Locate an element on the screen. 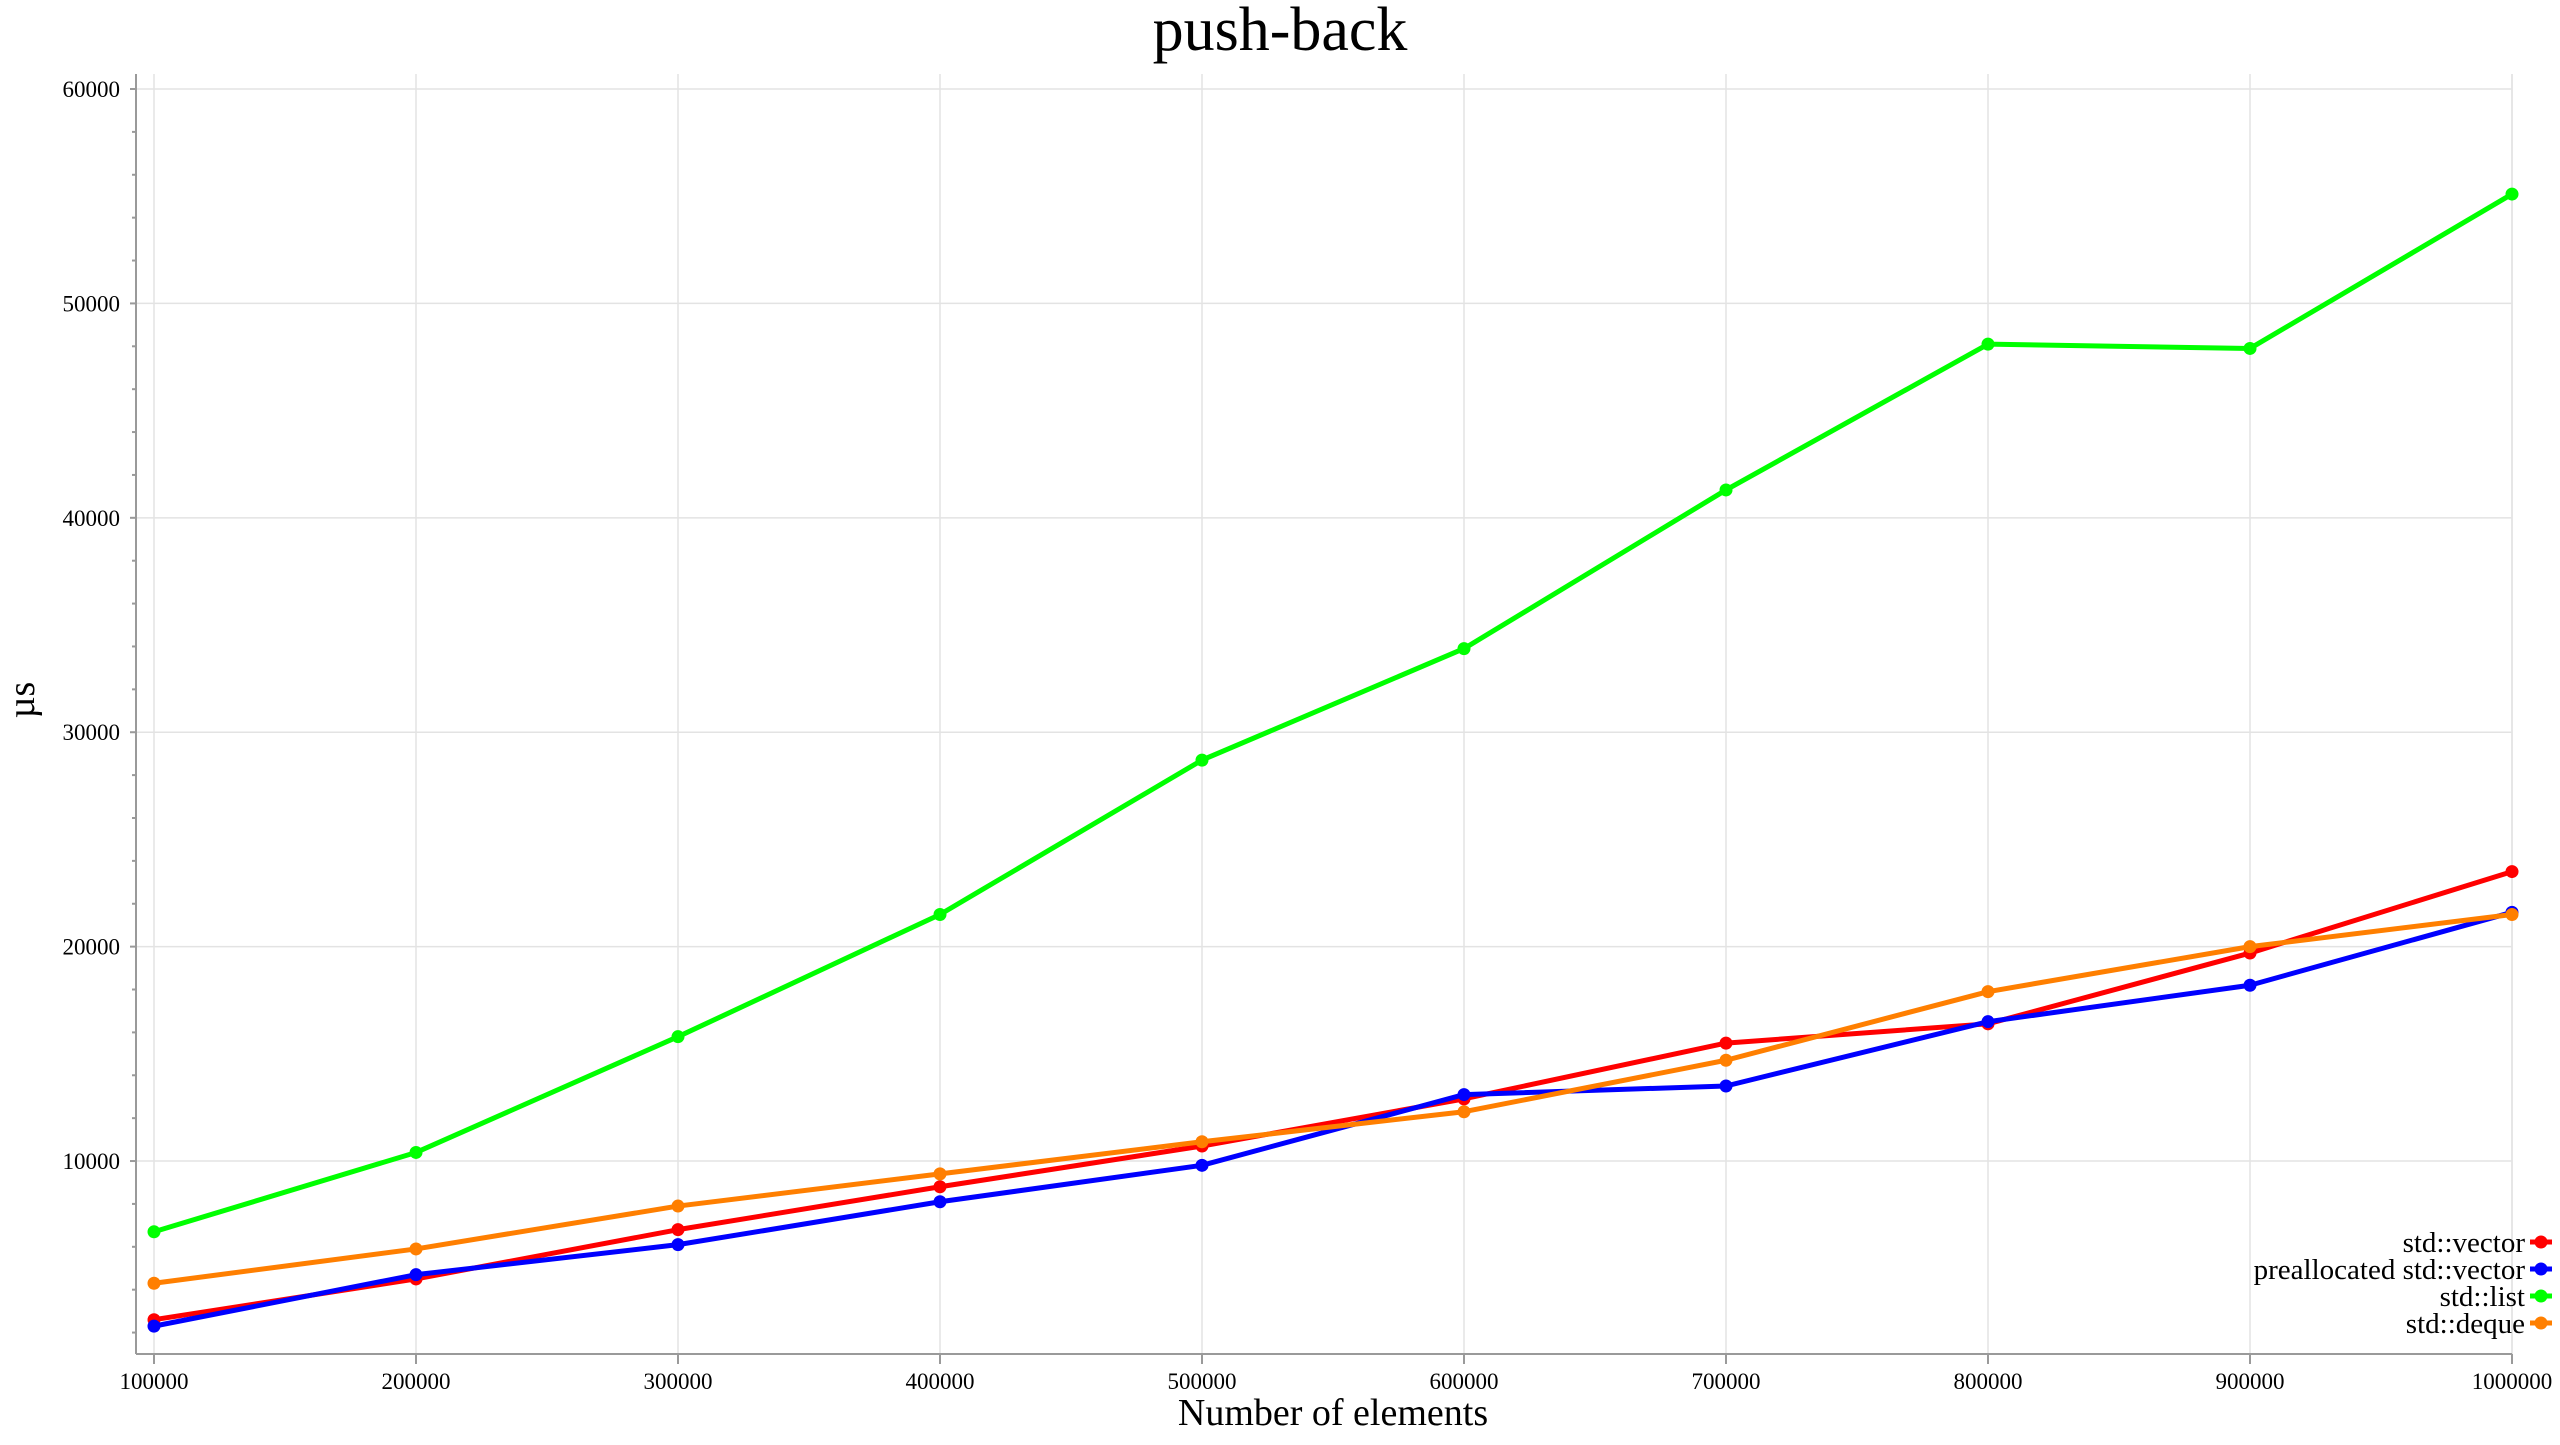 The height and width of the screenshot is (1445, 2560). x-tick-label: 200000 is located at coordinates (416, 1381).